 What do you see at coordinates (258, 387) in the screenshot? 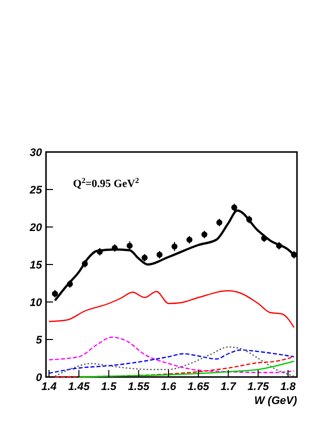
I see `x-tick-label: 1.75` at bounding box center [258, 387].